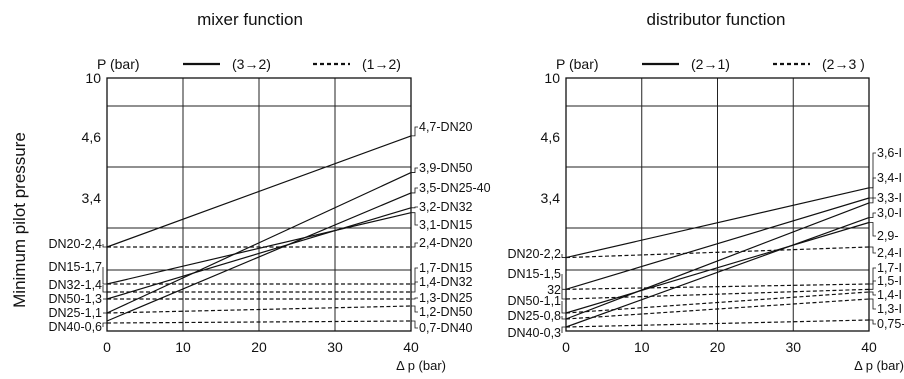 The image size is (904, 379). Describe the element at coordinates (76, 244) in the screenshot. I see `series-start-label: DN20-2,4` at that location.